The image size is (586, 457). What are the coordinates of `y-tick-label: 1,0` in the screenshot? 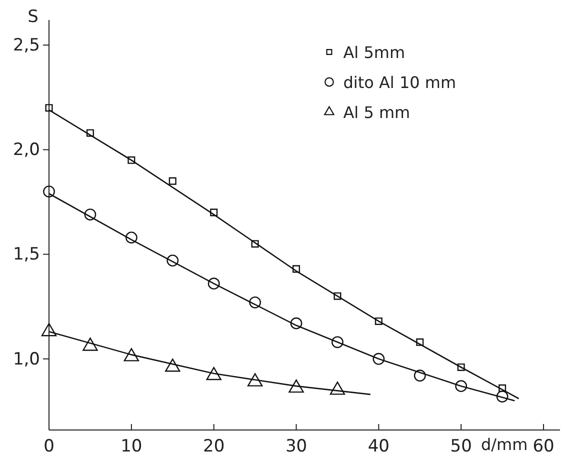 It's located at (26, 359).